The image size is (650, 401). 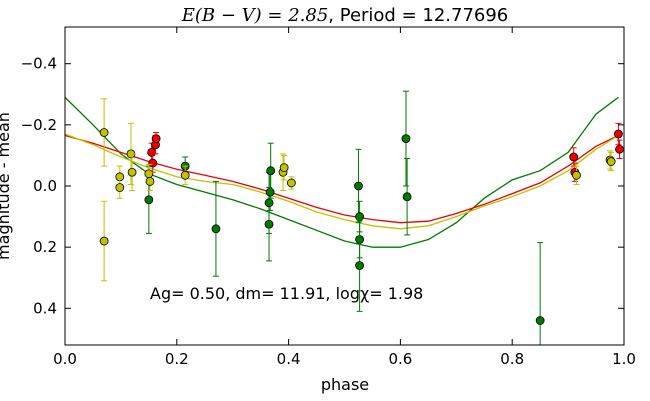 I want to click on y-tick-label: −0.4, so click(x=39, y=64).